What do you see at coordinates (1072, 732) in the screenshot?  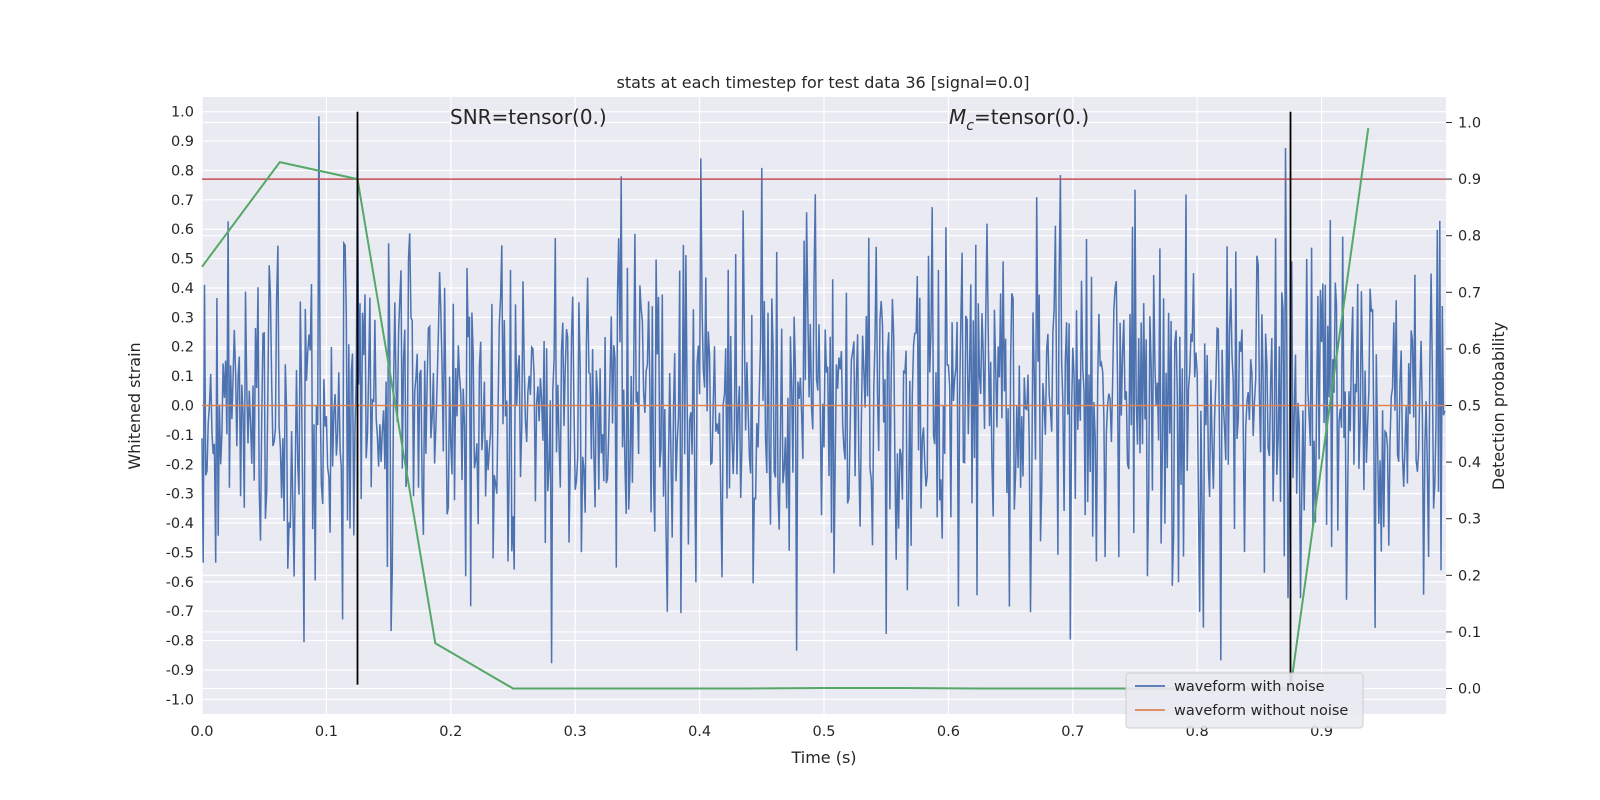 I see `x-tick-label: 0.7` at bounding box center [1072, 732].